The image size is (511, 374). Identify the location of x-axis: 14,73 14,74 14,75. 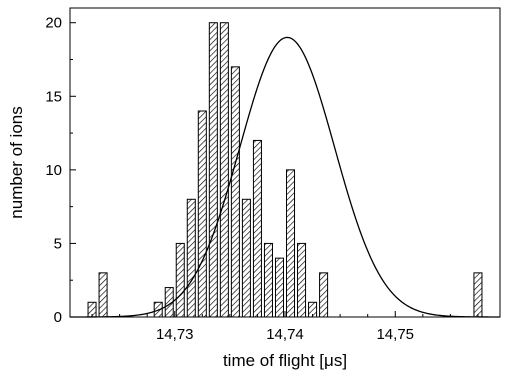
(285, 327).